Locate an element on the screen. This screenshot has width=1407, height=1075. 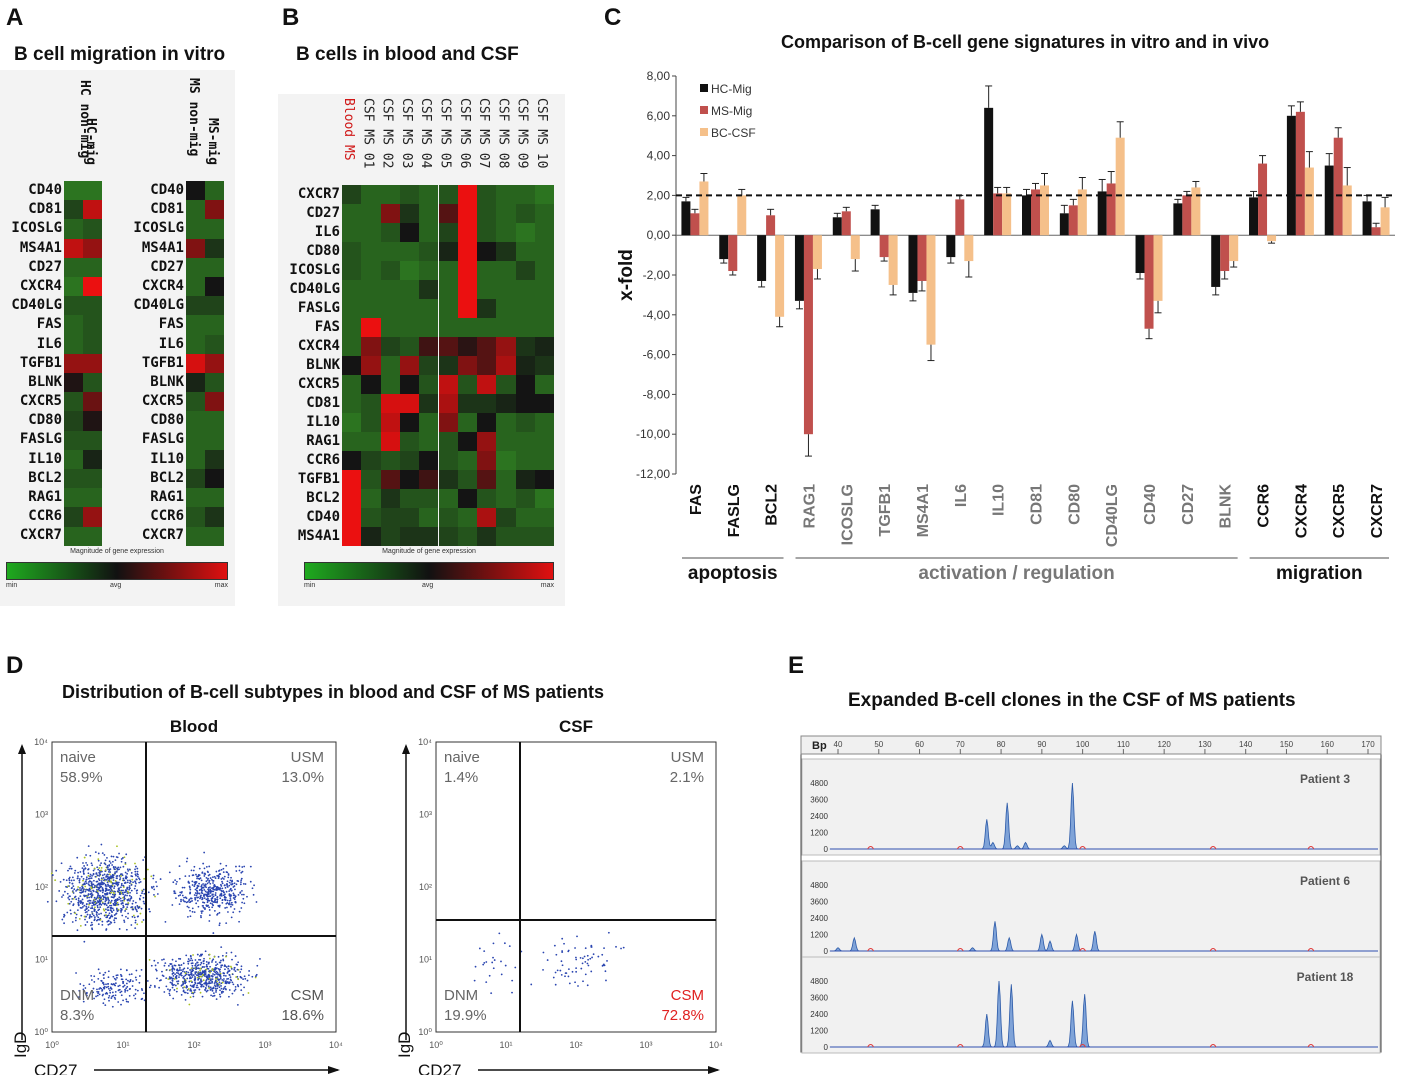
heatmap-row-label: CXCR4 is located at coordinates (162, 285).